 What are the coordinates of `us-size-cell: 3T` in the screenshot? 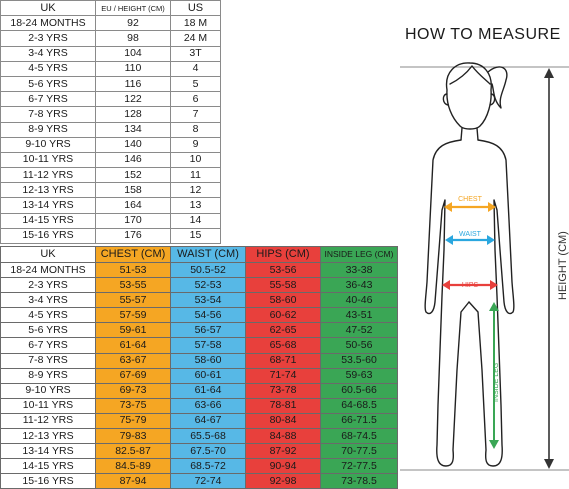 It's located at (195, 53).